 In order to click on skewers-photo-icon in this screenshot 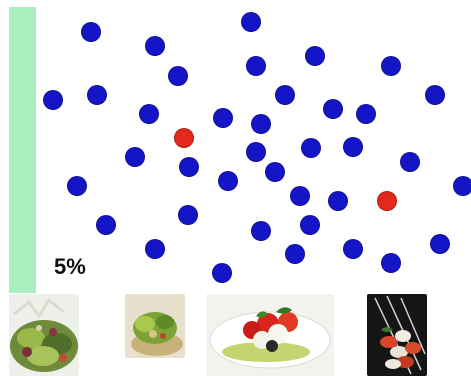, I will do `click(397, 335)`.